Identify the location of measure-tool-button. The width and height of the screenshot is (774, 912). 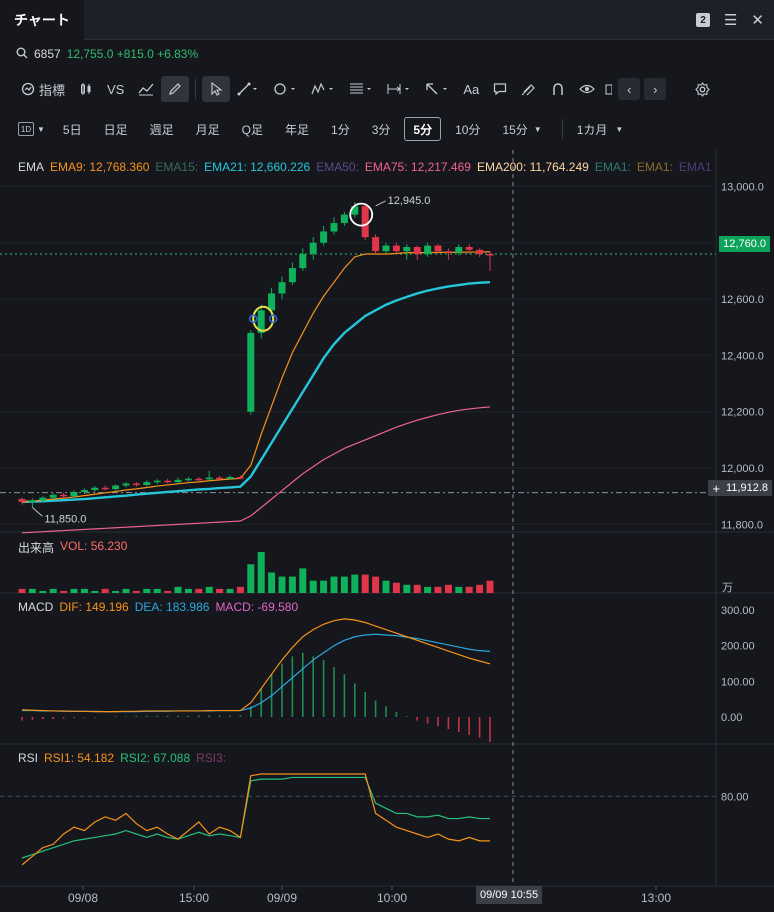
(399, 89).